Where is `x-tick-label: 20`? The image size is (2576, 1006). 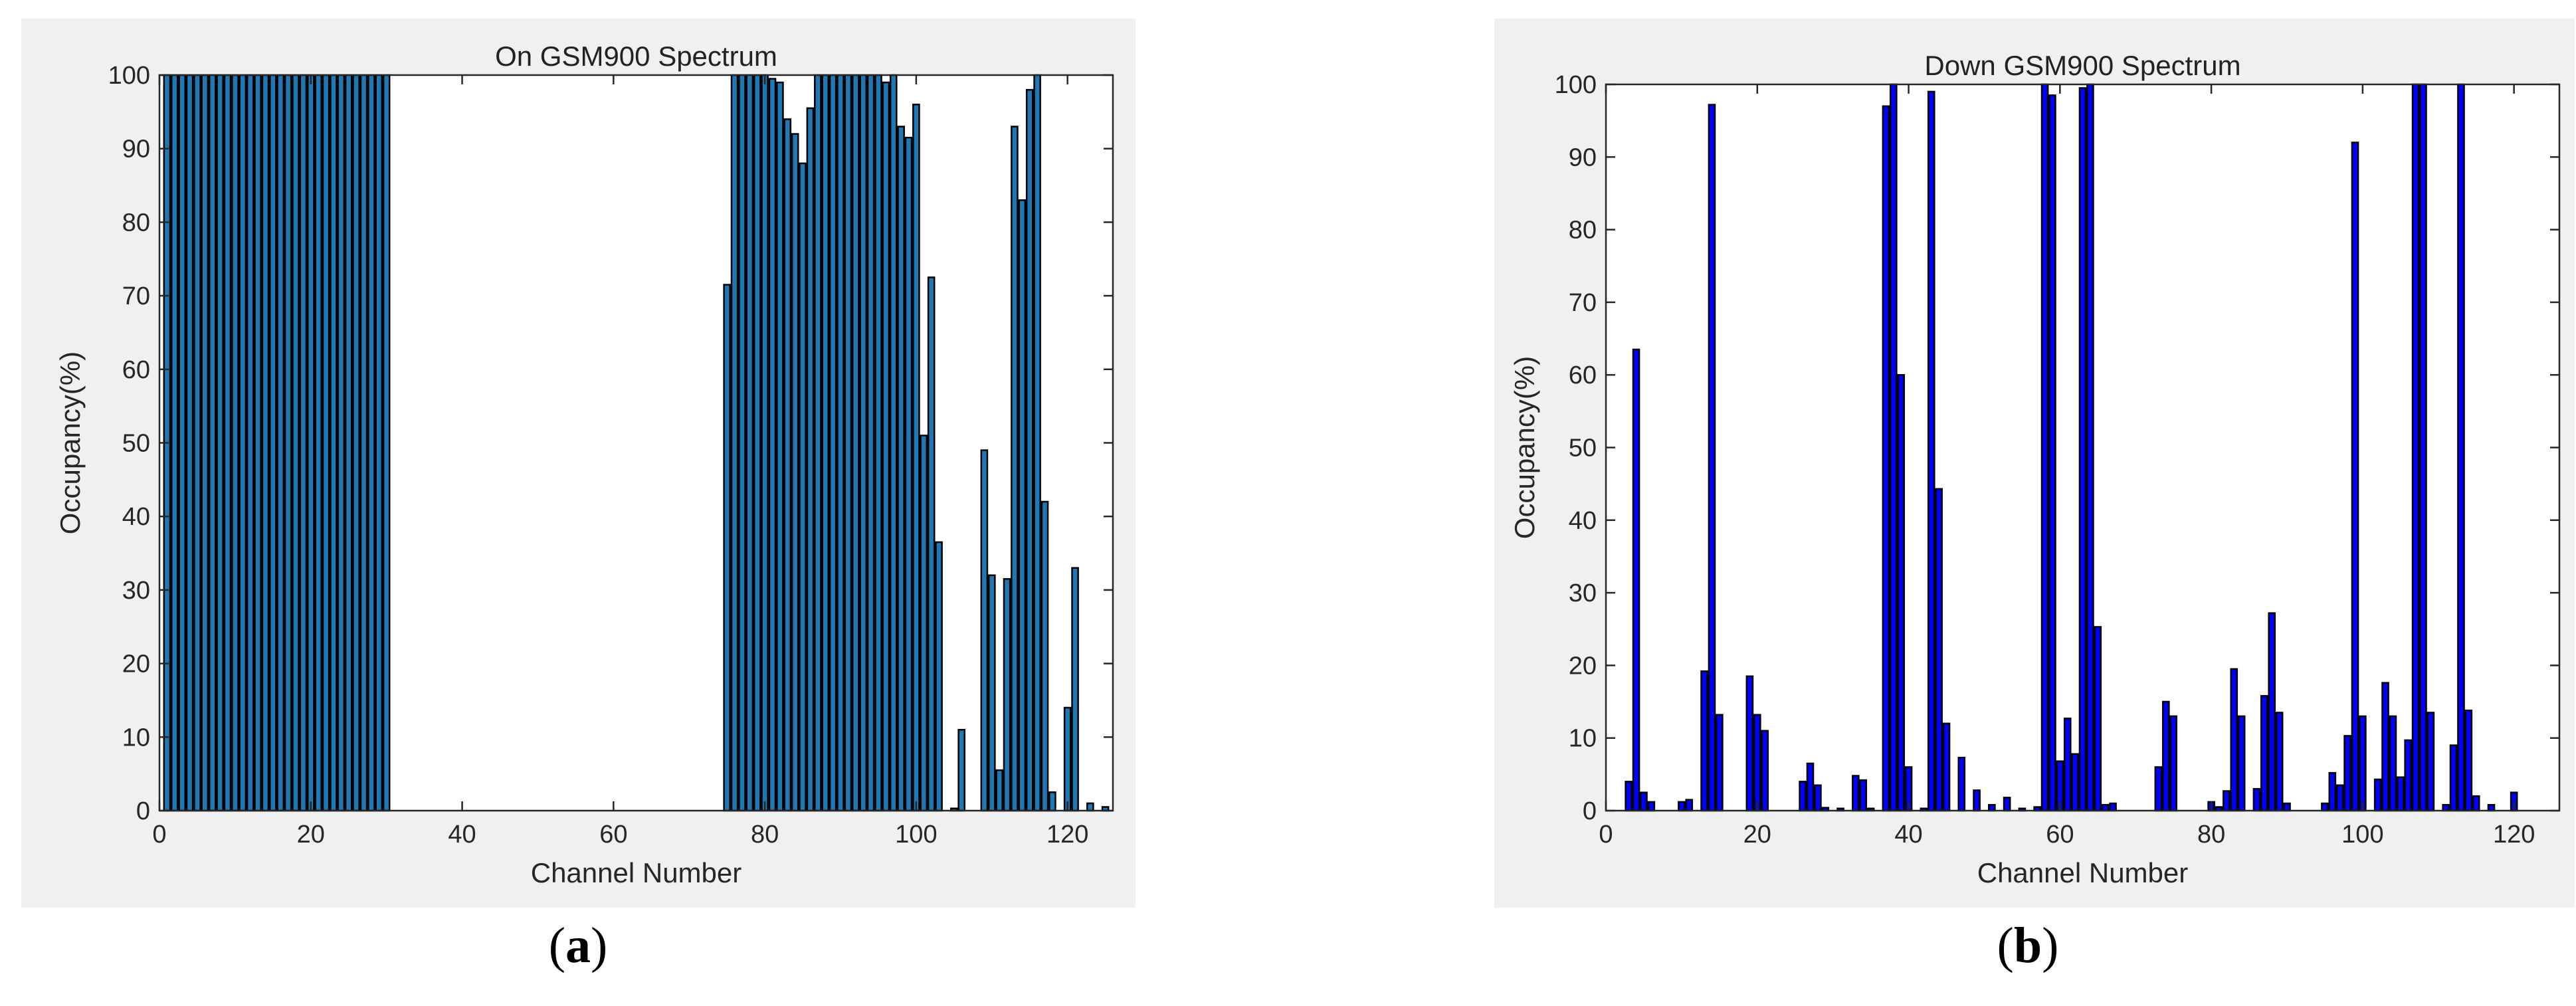
x-tick-label: 20 is located at coordinates (311, 835).